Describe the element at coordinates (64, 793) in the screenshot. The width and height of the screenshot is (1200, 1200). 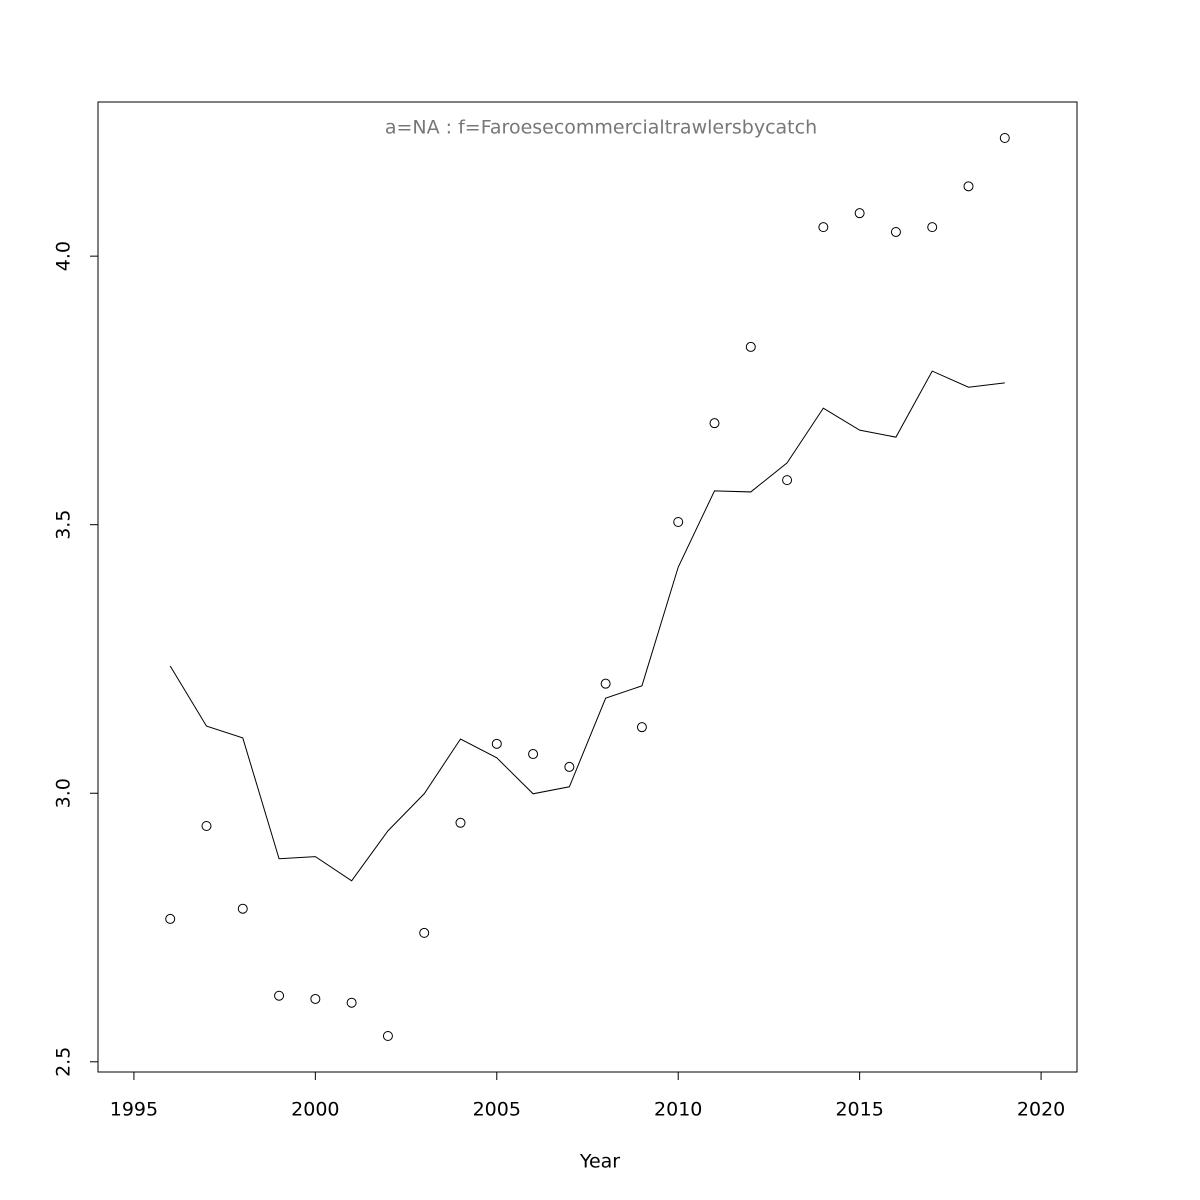
I see `y-tick-label: 3.0` at that location.